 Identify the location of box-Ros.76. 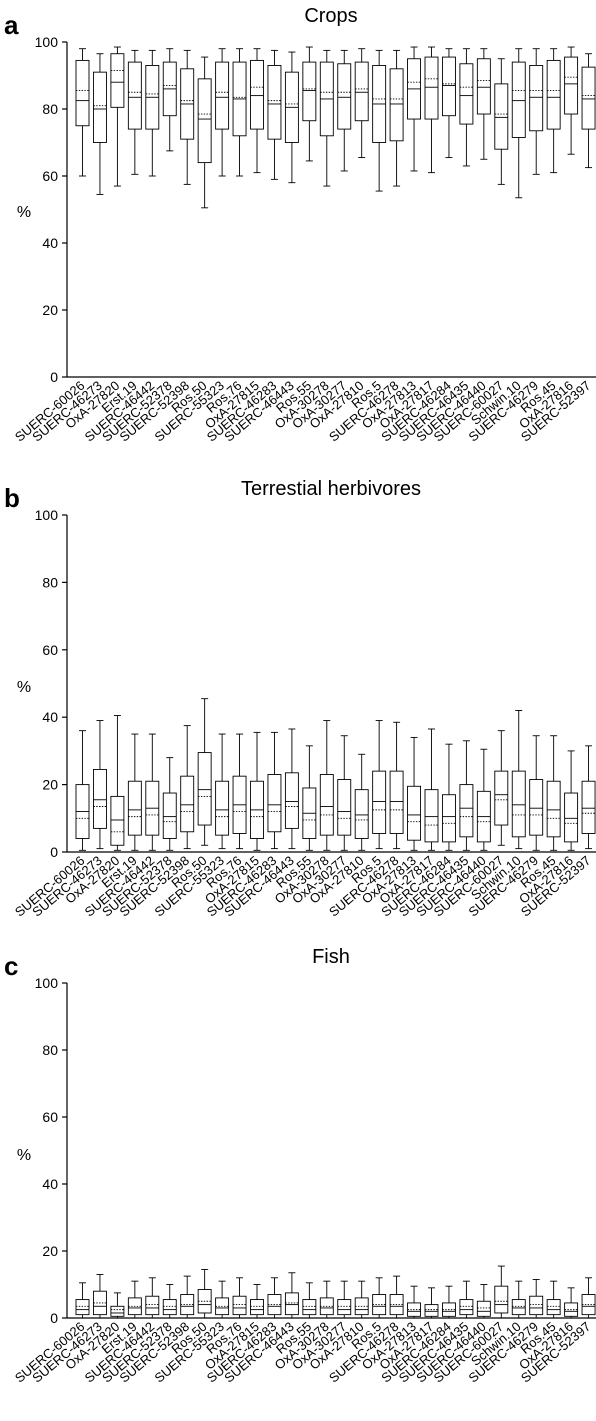
(239, 112).